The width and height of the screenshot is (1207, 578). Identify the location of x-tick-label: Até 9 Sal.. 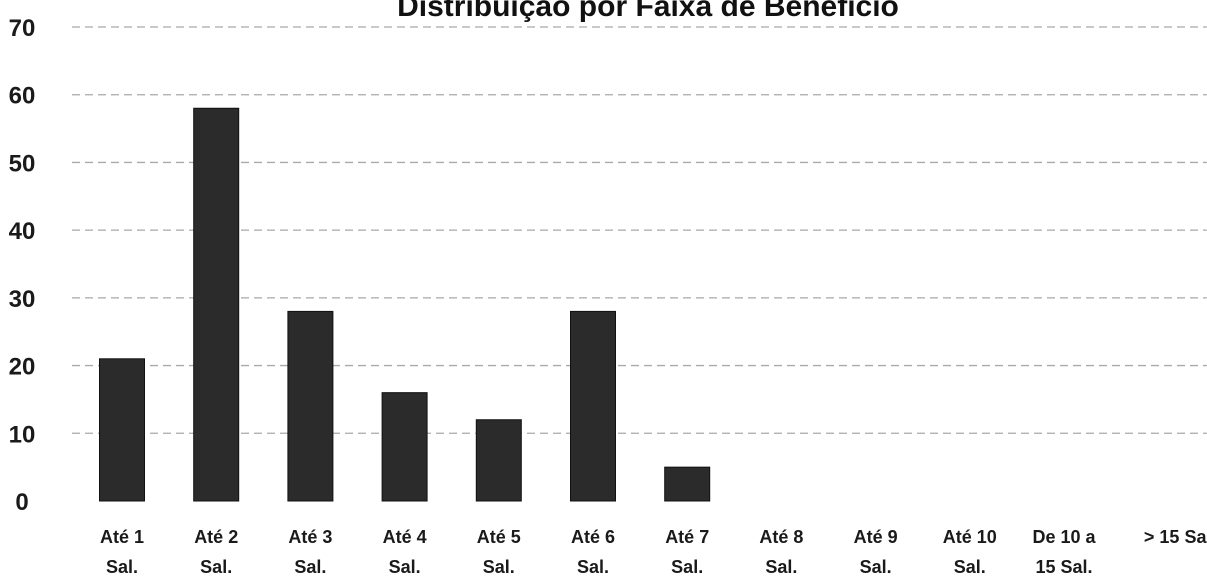
(876, 552).